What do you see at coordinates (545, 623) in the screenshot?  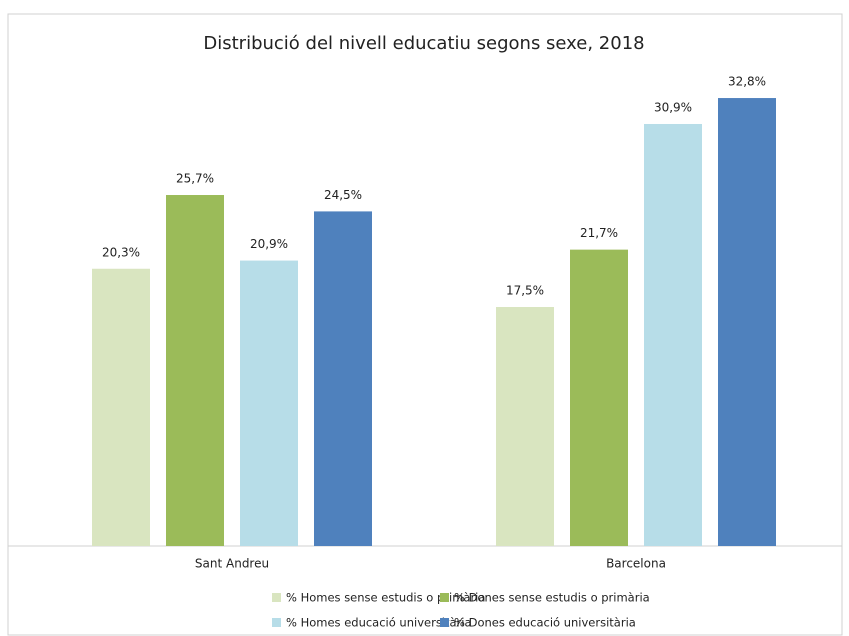 I see `legend-label: % Dones educació universitària` at bounding box center [545, 623].